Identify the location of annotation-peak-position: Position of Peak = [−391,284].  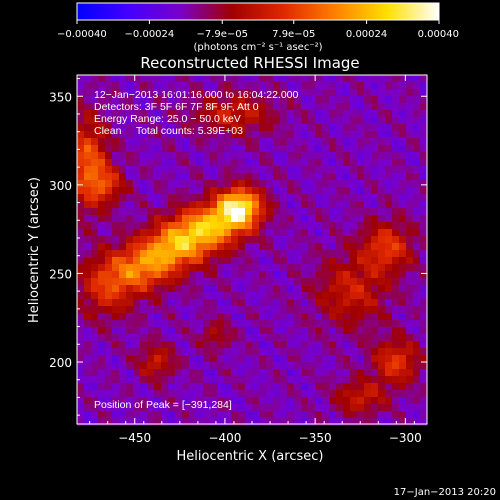
(163, 405).